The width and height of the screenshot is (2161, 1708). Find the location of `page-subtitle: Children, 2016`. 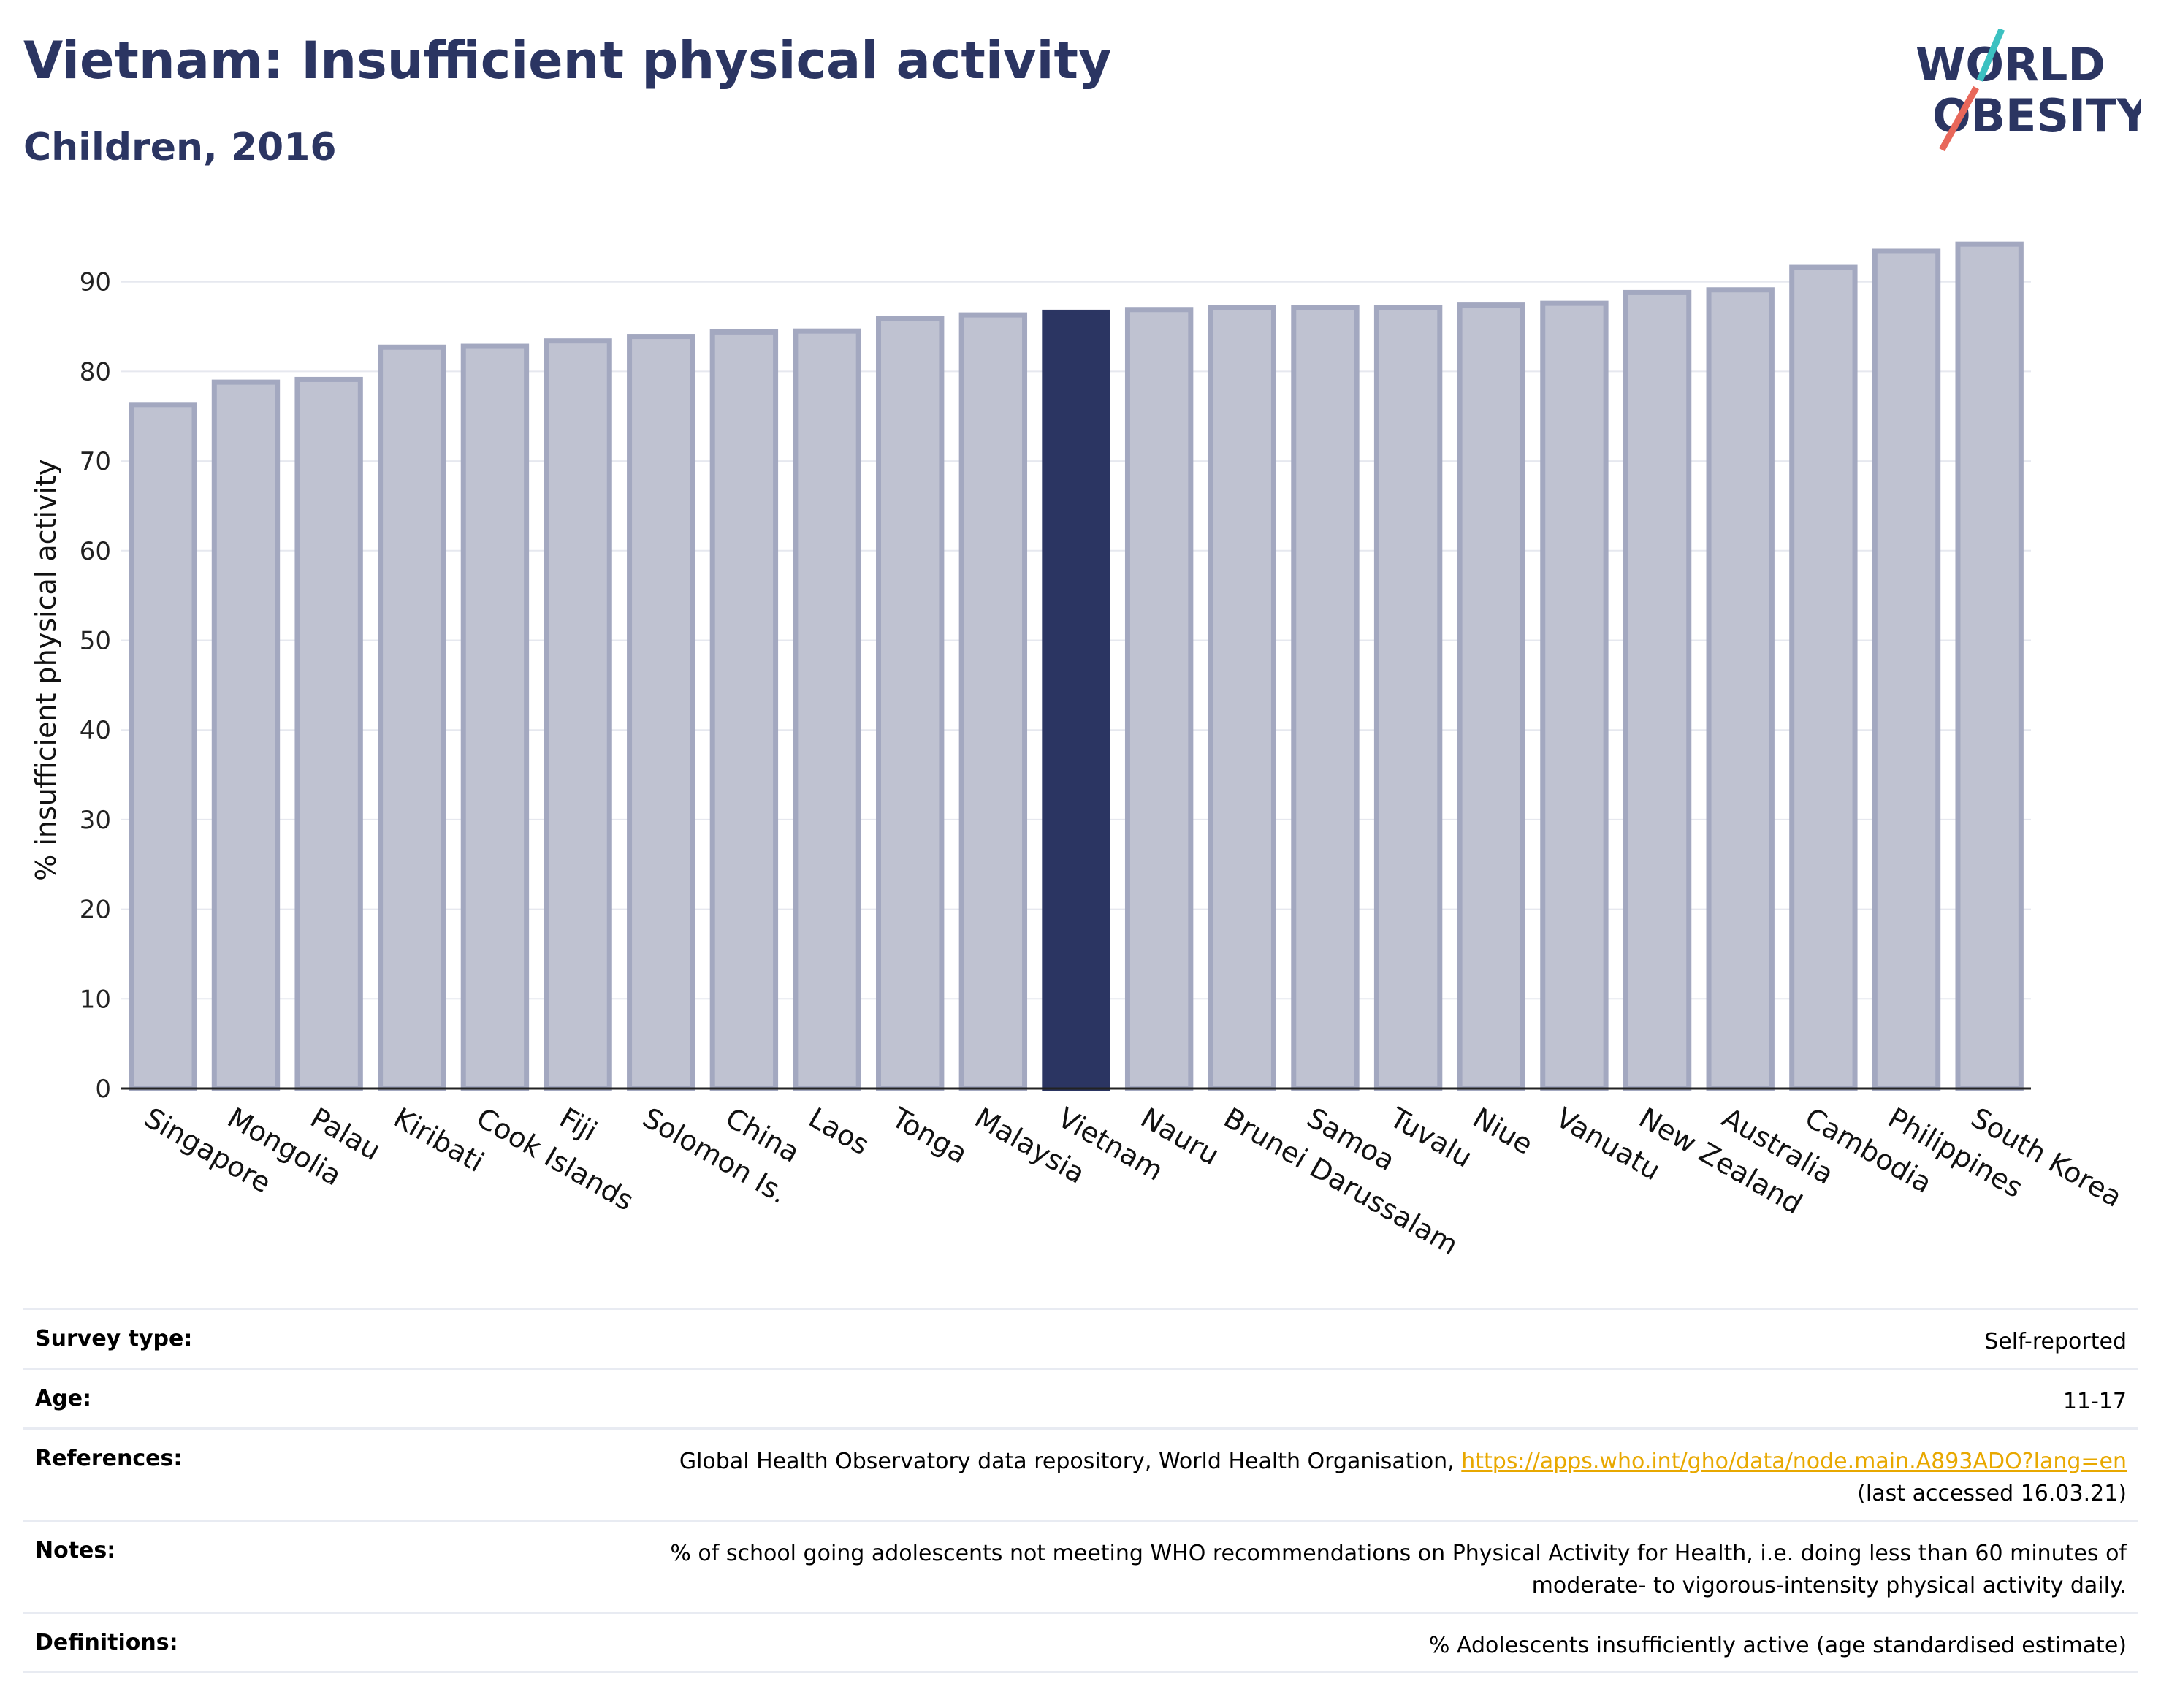

page-subtitle: Children, 2016 is located at coordinates (180, 147).